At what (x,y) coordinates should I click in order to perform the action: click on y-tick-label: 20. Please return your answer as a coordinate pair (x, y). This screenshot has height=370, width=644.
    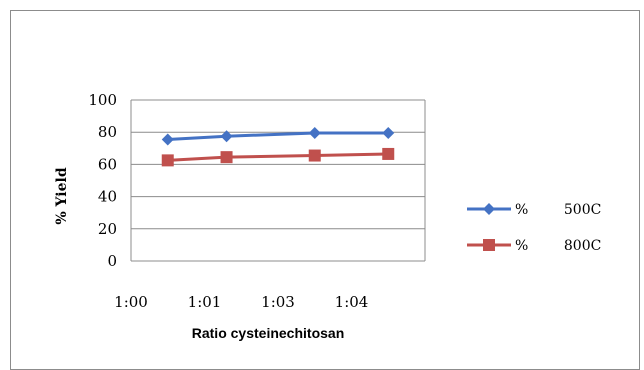
    Looking at the image, I should click on (107, 229).